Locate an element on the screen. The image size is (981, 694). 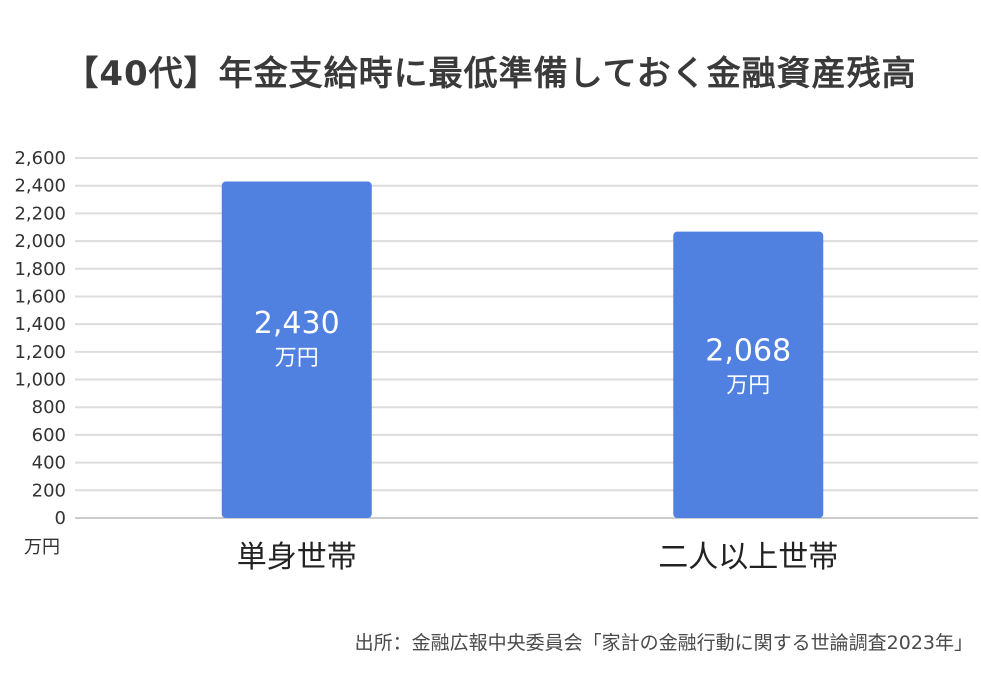
x-category-label: 二人以上世帯 is located at coordinates (748, 557).